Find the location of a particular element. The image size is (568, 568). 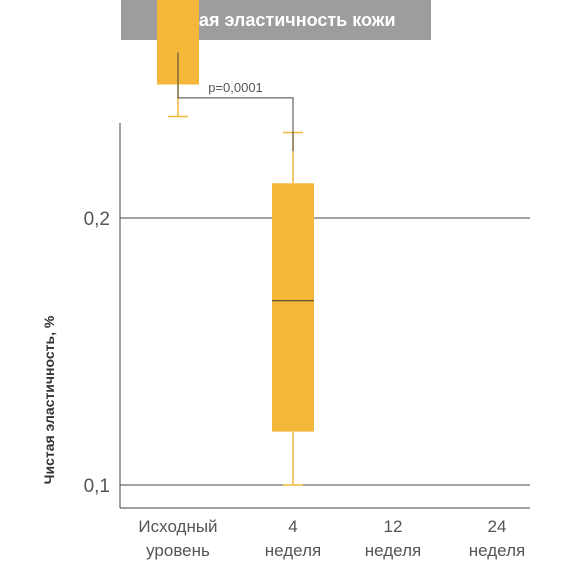

y-axis-label: Чистая эластичность, % is located at coordinates (49, 399).